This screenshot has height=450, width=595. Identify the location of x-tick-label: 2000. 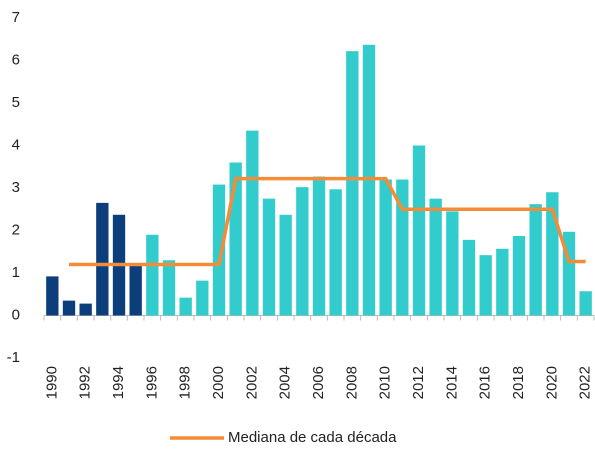
(218, 382).